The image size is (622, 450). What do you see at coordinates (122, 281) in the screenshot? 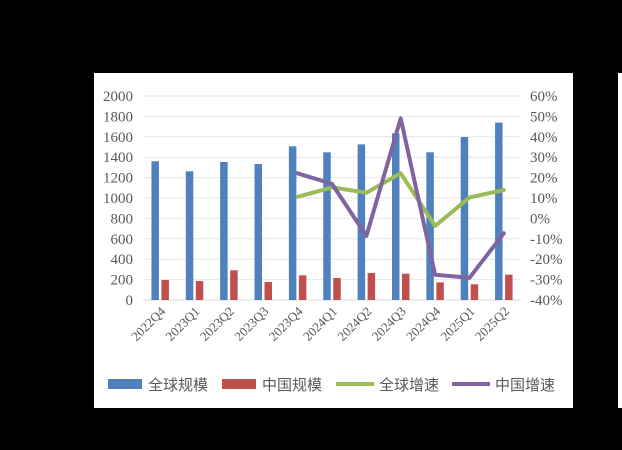
I see `y-tick-label: 200` at bounding box center [122, 281].